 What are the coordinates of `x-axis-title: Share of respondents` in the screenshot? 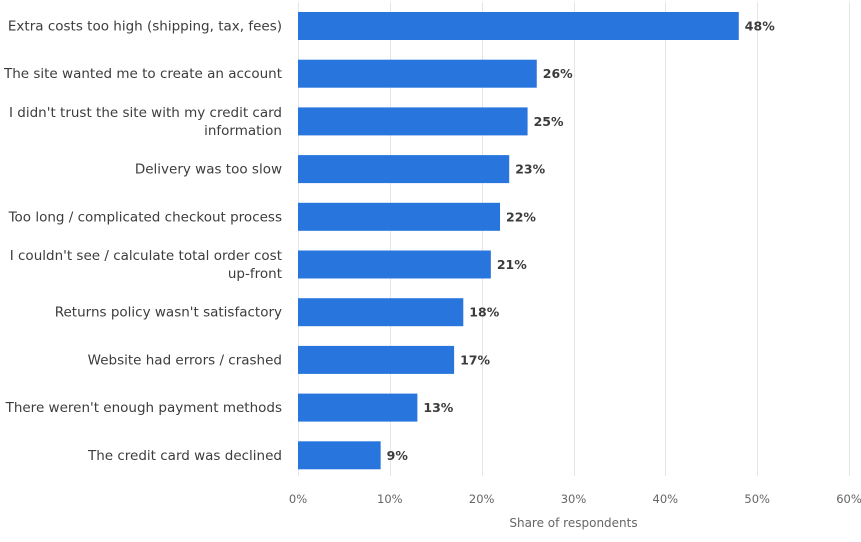 It's located at (573, 523).